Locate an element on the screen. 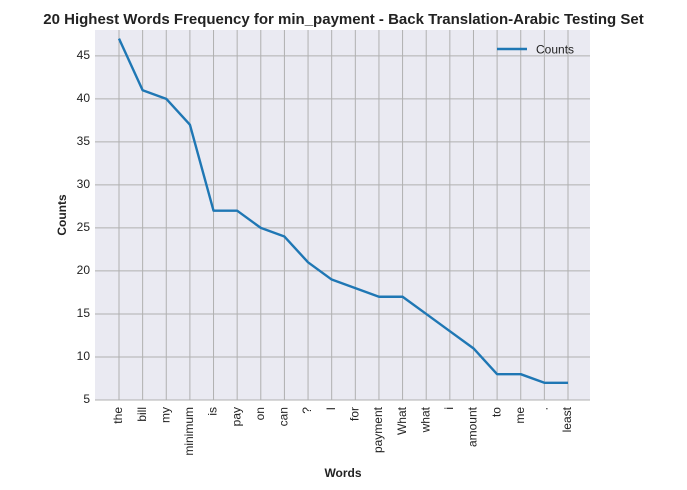 The height and width of the screenshot is (490, 687). x-tick-label: What is located at coordinates (402, 420).